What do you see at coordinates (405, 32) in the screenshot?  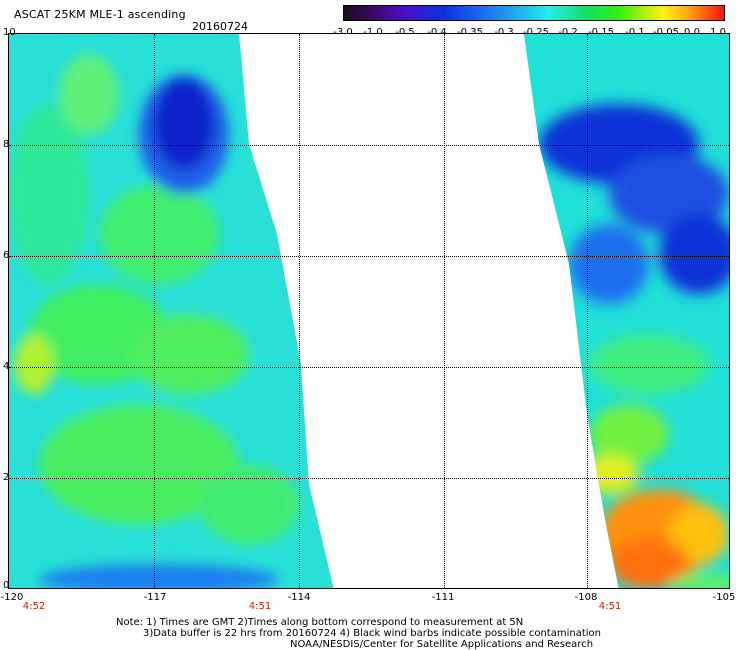 I see `colorbar-label: -0.5` at bounding box center [405, 32].